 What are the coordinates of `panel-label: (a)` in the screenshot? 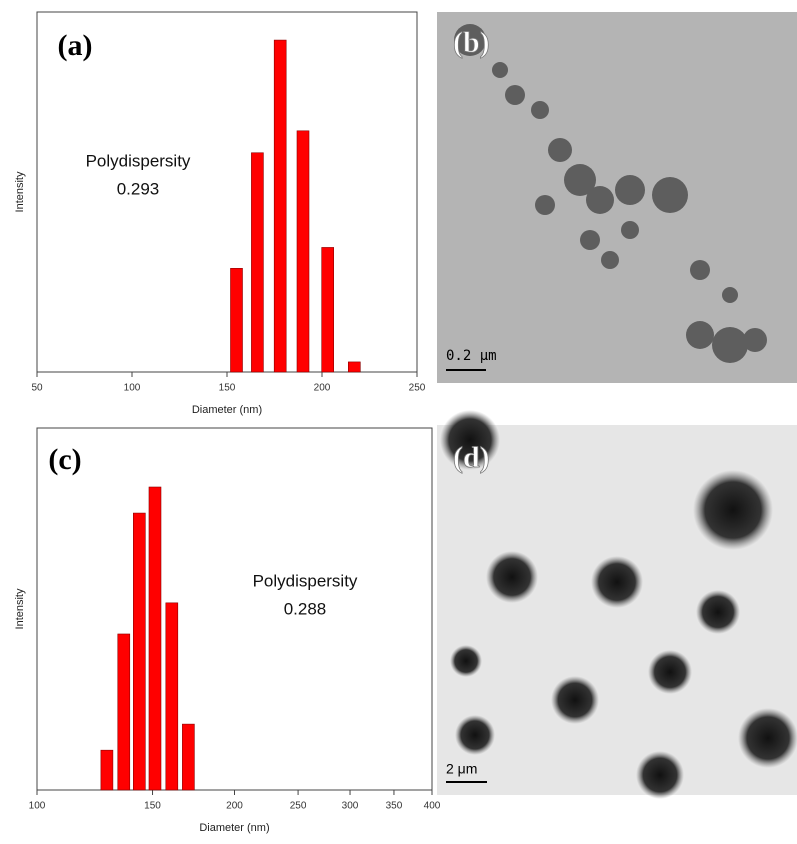 It's located at (75, 45).